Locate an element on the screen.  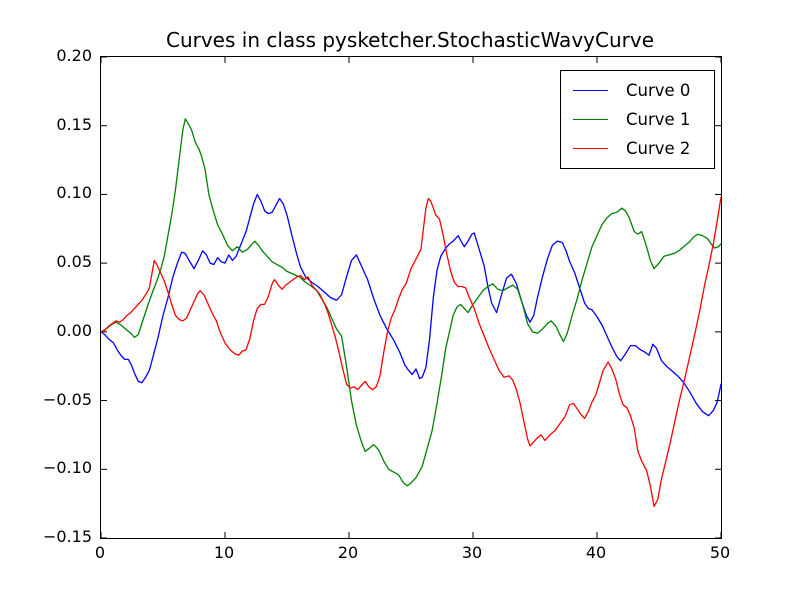
legend: Curve 0 Curve 1 Curve 2 is located at coordinates (637, 119).